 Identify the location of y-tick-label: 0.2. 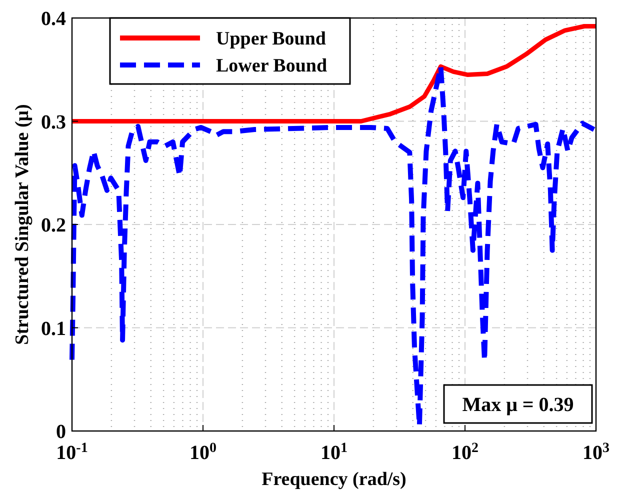
(53, 225).